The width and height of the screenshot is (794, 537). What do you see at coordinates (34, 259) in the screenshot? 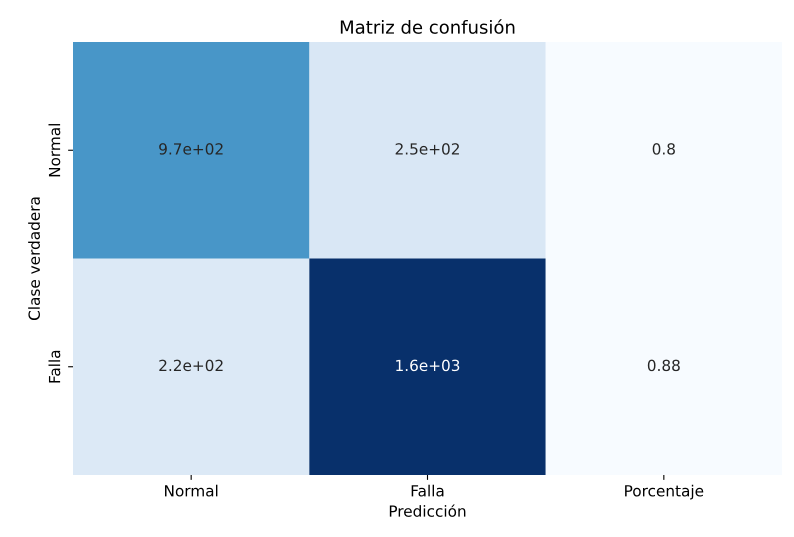
I see `y-axis-title: Clase verdadera` at bounding box center [34, 259].